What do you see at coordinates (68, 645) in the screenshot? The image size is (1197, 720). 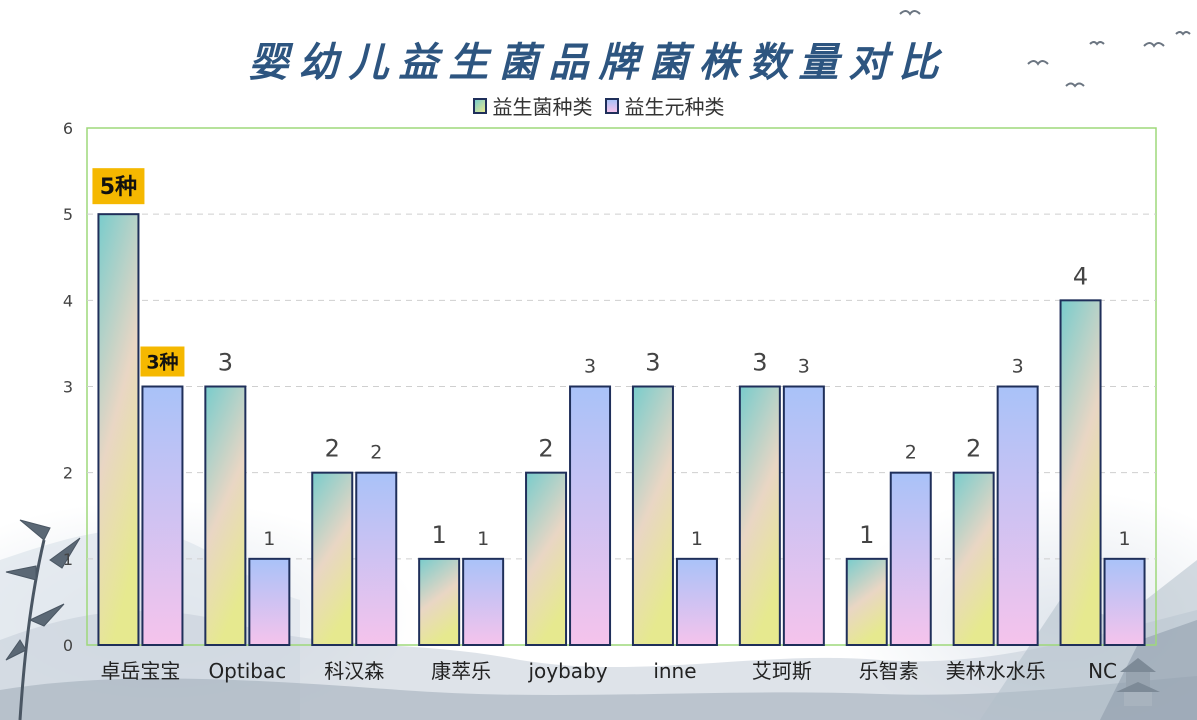 I see `y-tick-label: 0` at bounding box center [68, 645].